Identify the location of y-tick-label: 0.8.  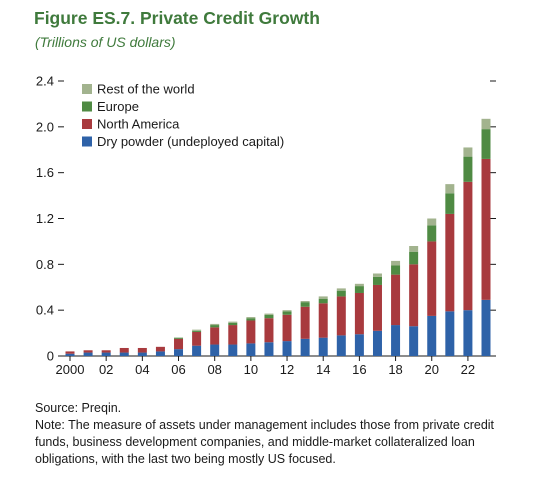
(45, 264).